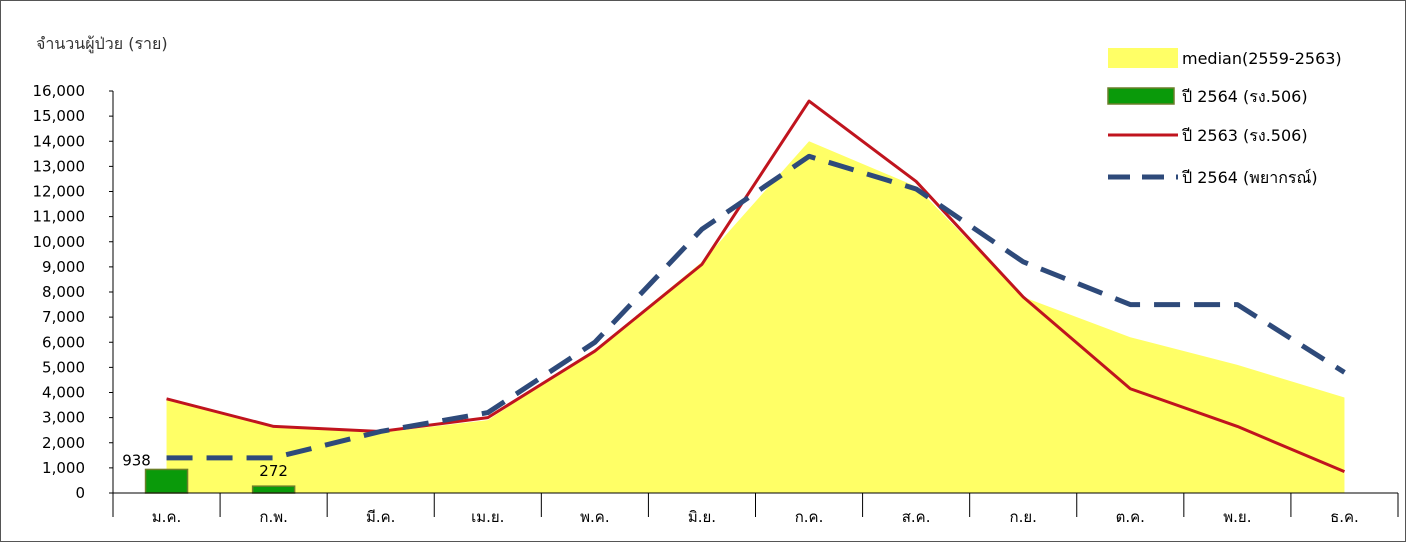 The height and width of the screenshot is (542, 1406). What do you see at coordinates (63, 418) in the screenshot?
I see `y-tick-label: 3,000` at bounding box center [63, 418].